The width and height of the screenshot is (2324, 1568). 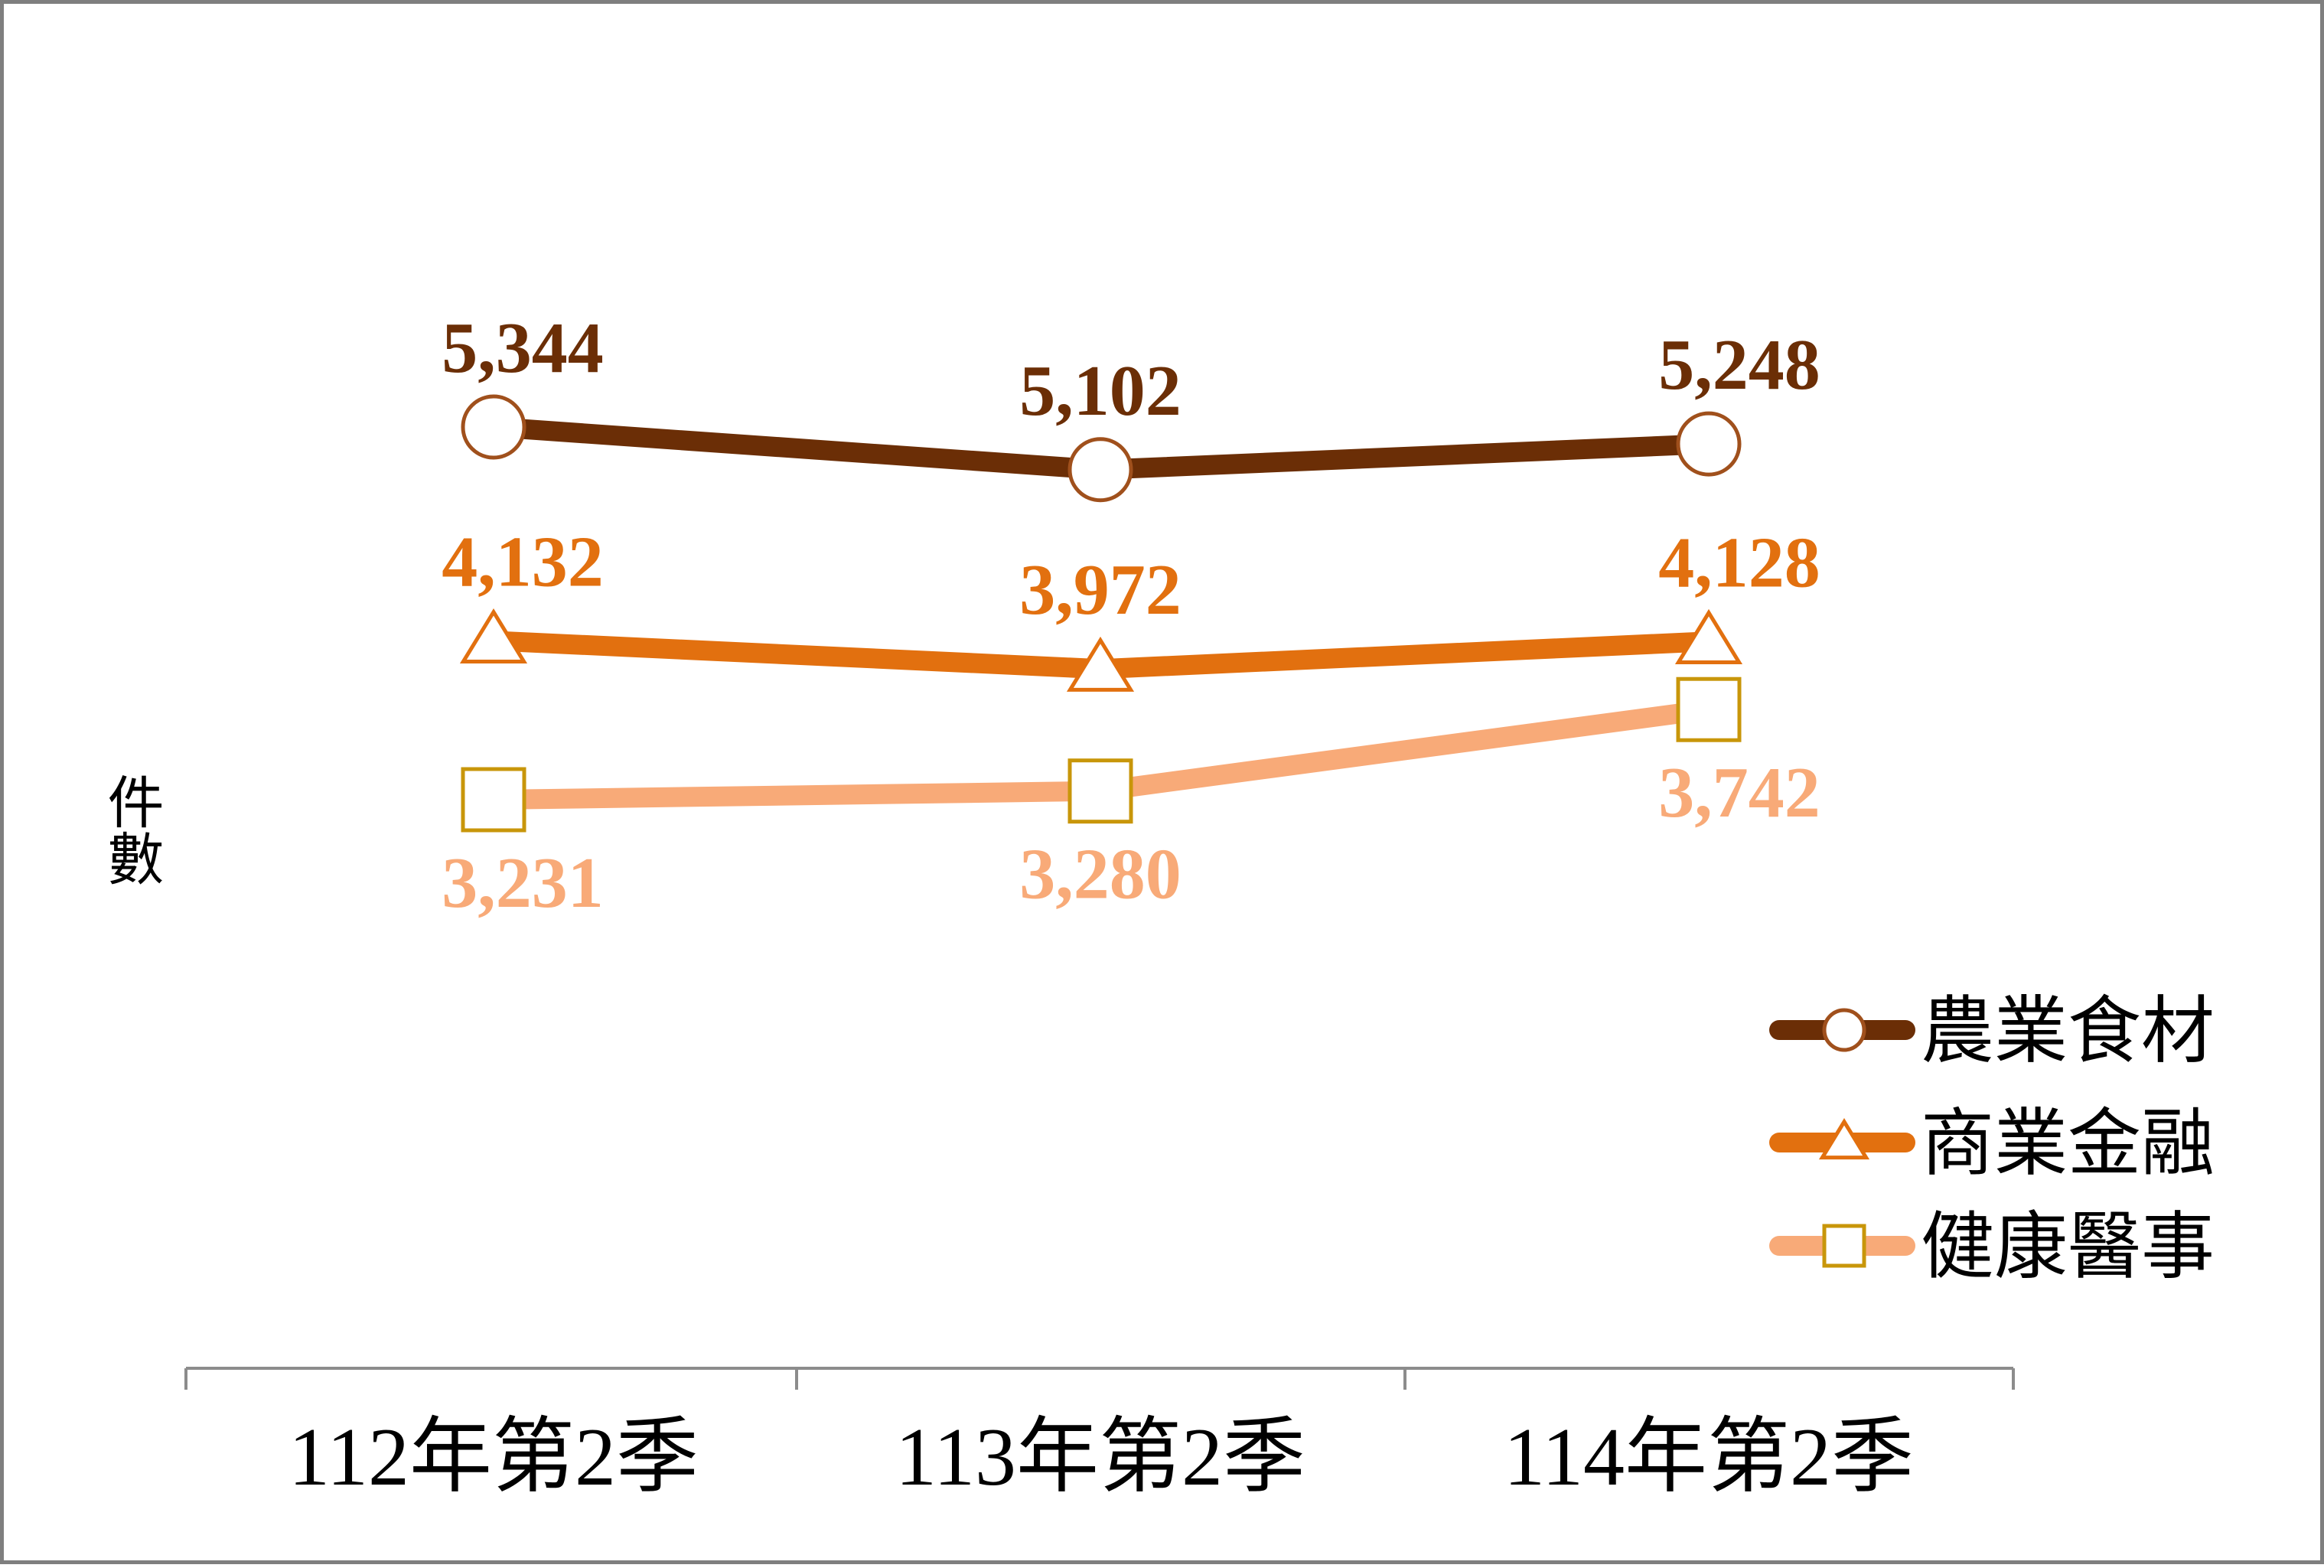 I want to click on x-axis: 112年第2季 113年第2季 114年第2季, so click(x=1099, y=1435).